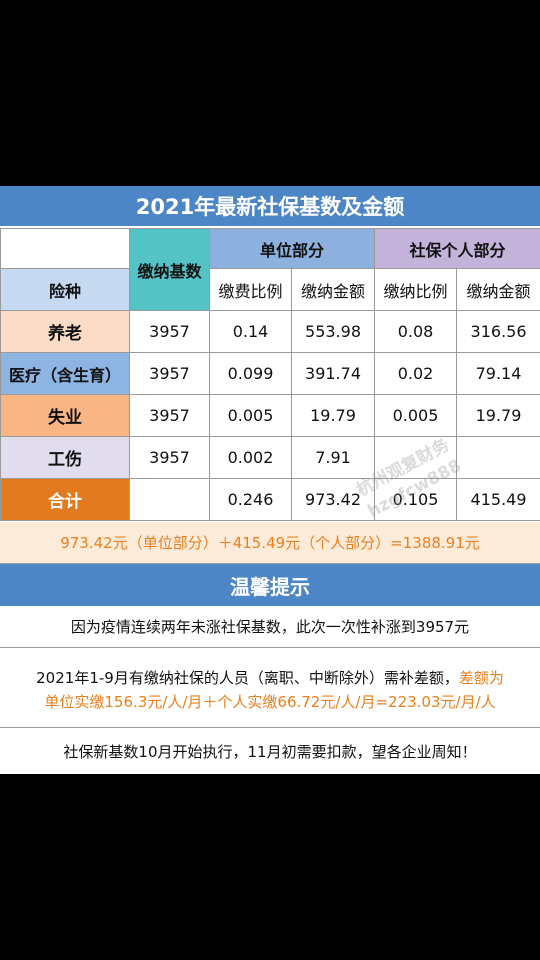  I want to click on total-unit-rate: 0.246, so click(250, 499).